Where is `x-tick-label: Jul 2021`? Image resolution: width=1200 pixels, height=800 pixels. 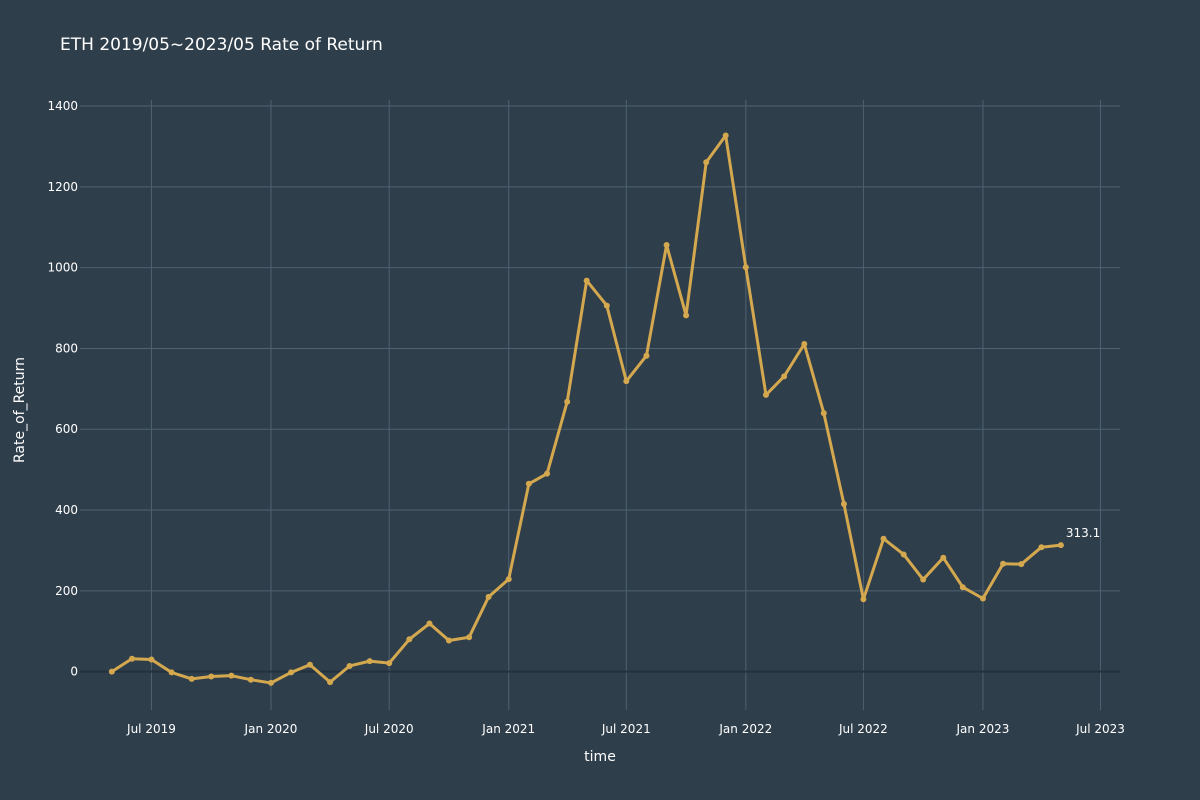 x-tick-label: Jul 2021 is located at coordinates (626, 729).